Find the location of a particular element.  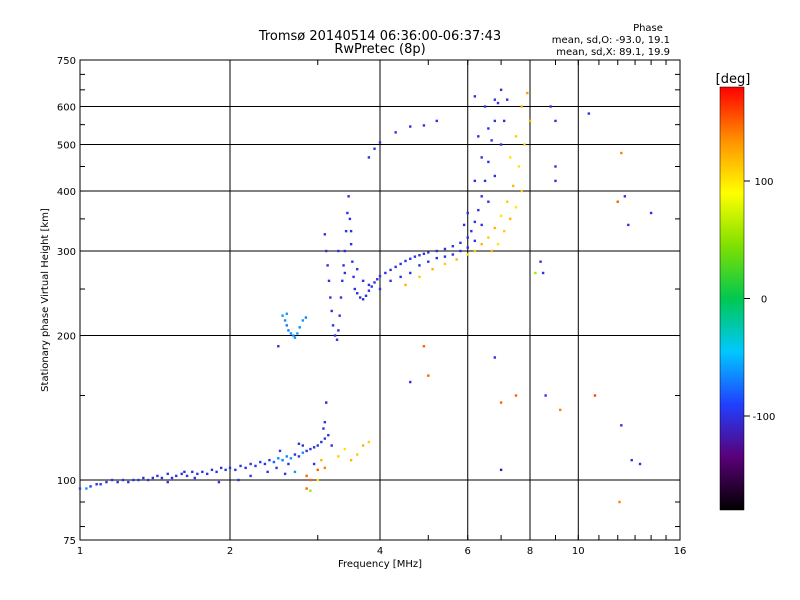

y-tick-label: 200 is located at coordinates (66, 337).